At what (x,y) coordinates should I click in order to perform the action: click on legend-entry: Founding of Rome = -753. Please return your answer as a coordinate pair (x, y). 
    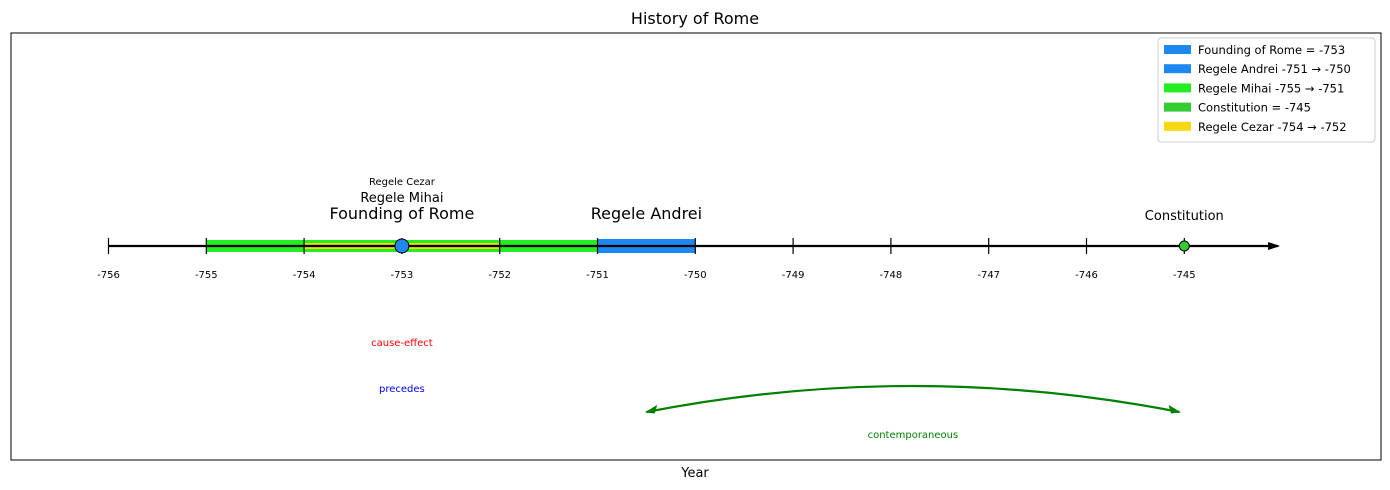
    Looking at the image, I should click on (1271, 50).